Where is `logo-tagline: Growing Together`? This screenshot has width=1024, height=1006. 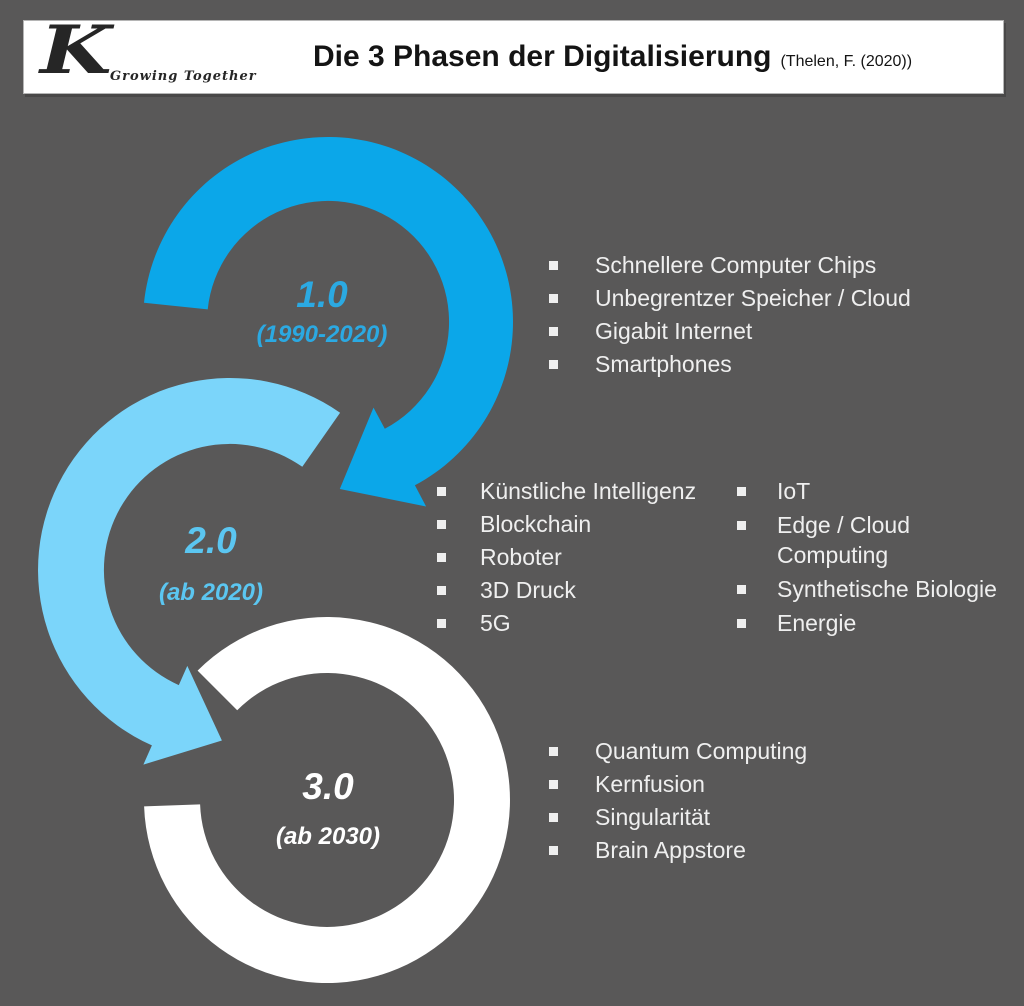
logo-tagline: Growing Together is located at coordinates (183, 76).